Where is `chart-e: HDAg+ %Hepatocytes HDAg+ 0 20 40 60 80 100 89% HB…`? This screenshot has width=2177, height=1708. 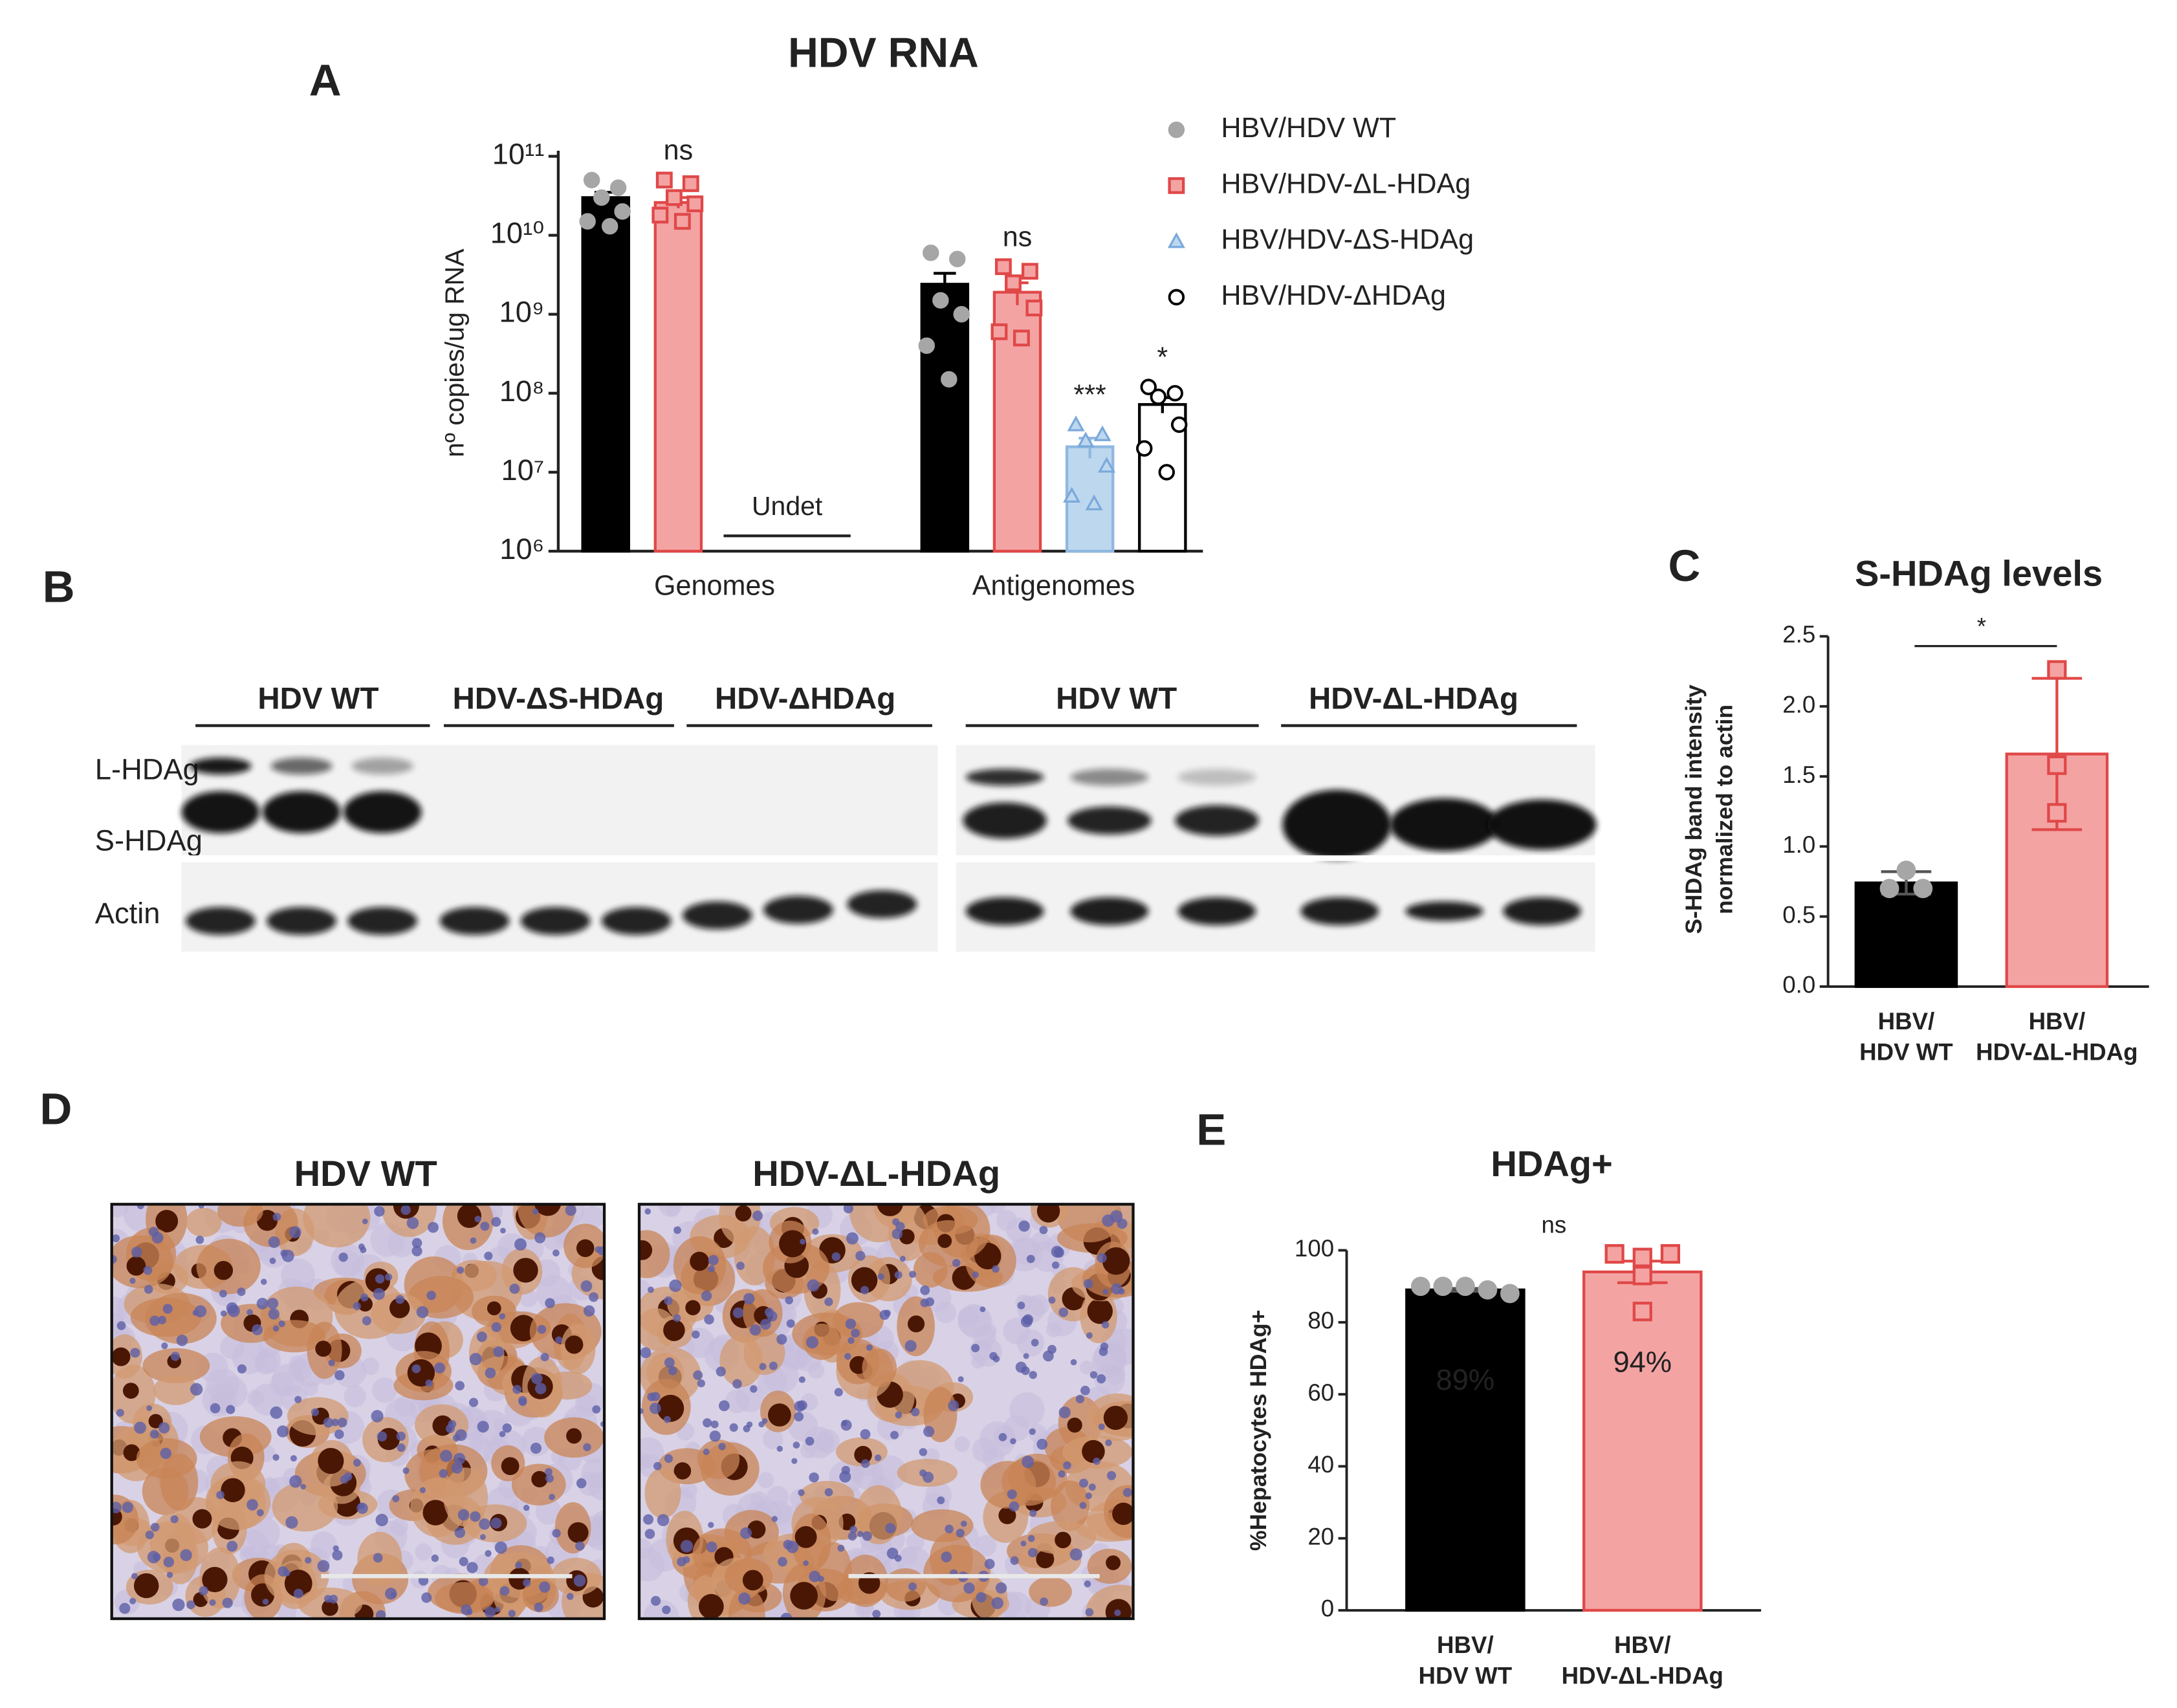 chart-e: HDAg+ %Hepatocytes HDAg+ 0 20 40 60 80 100 89% HB… is located at coordinates (1503, 1416).